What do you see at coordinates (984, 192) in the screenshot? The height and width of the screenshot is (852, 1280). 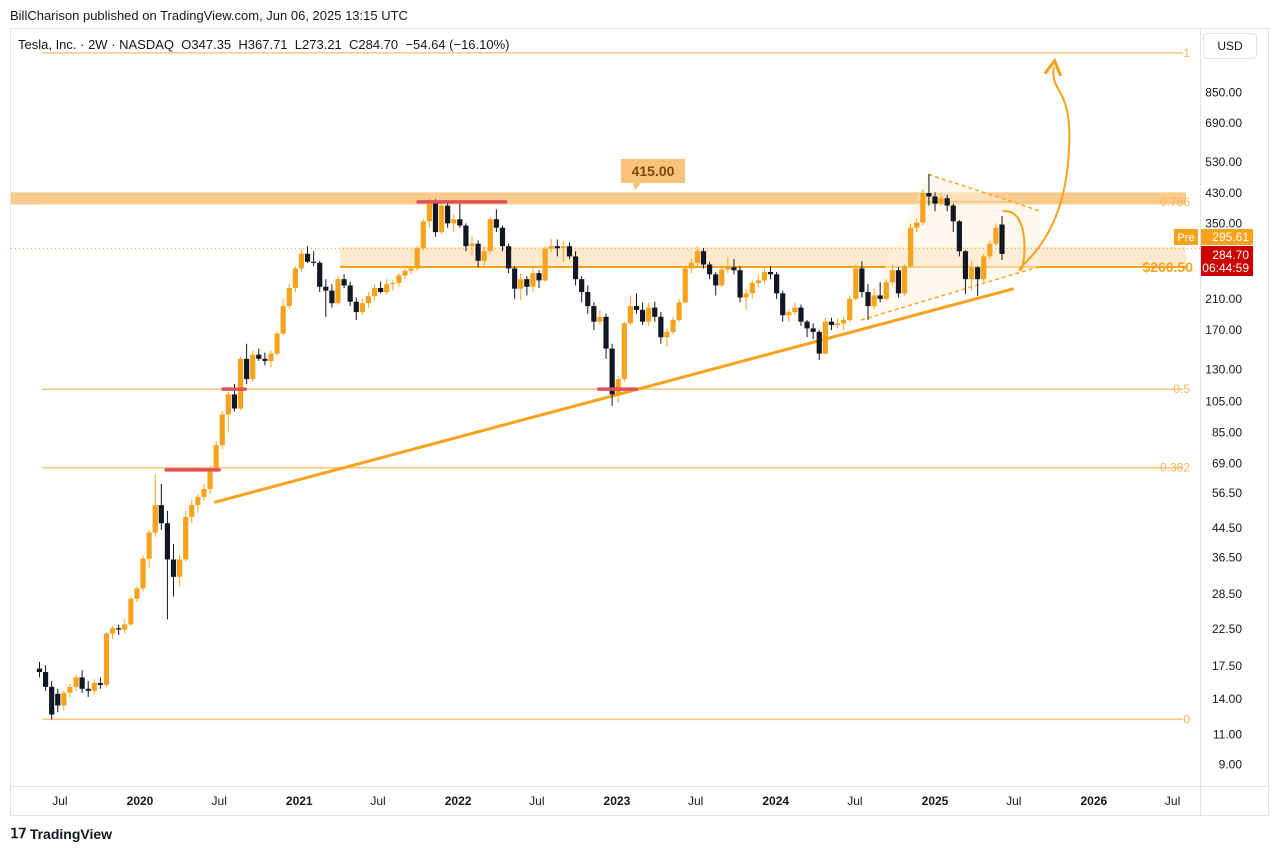 I see `triangle-upper-line` at bounding box center [984, 192].